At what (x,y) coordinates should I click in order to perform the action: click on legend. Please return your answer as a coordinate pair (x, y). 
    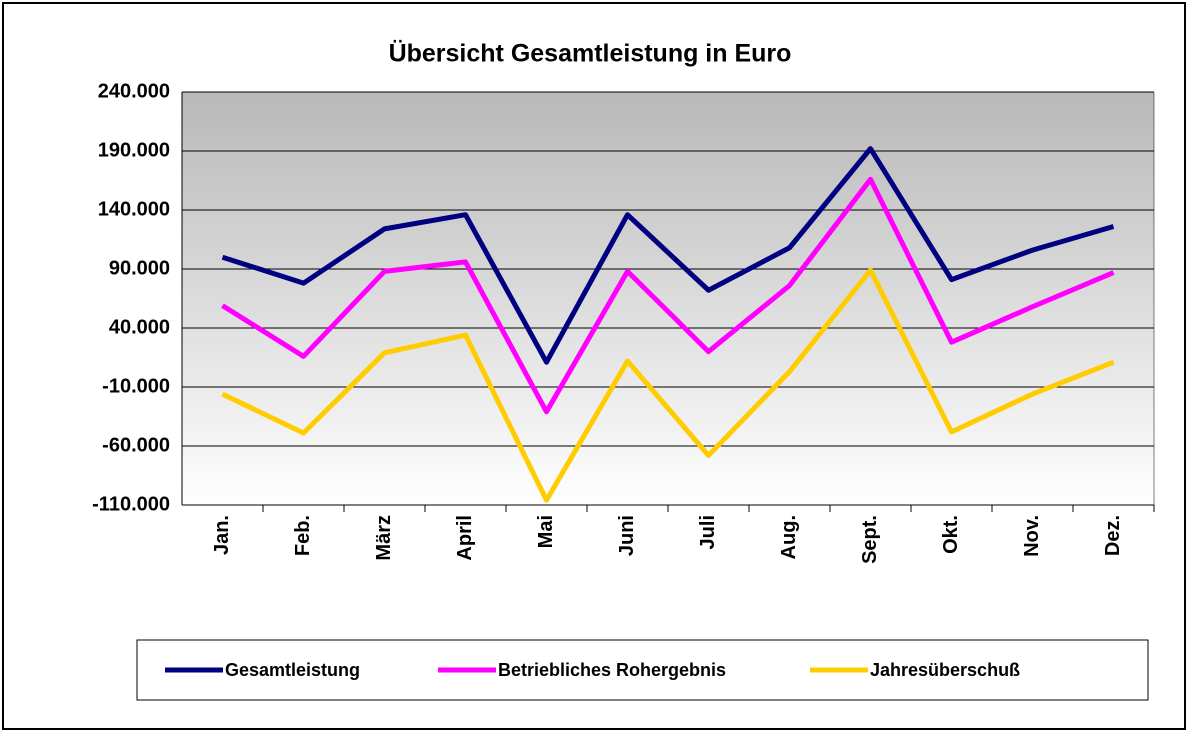
    Looking at the image, I should click on (642, 670).